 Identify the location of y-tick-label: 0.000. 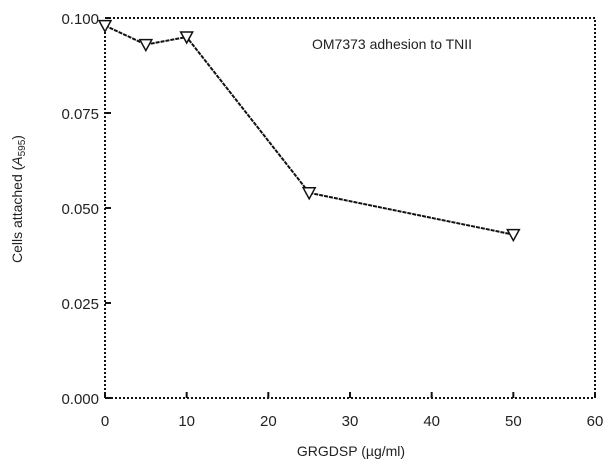
(80, 399).